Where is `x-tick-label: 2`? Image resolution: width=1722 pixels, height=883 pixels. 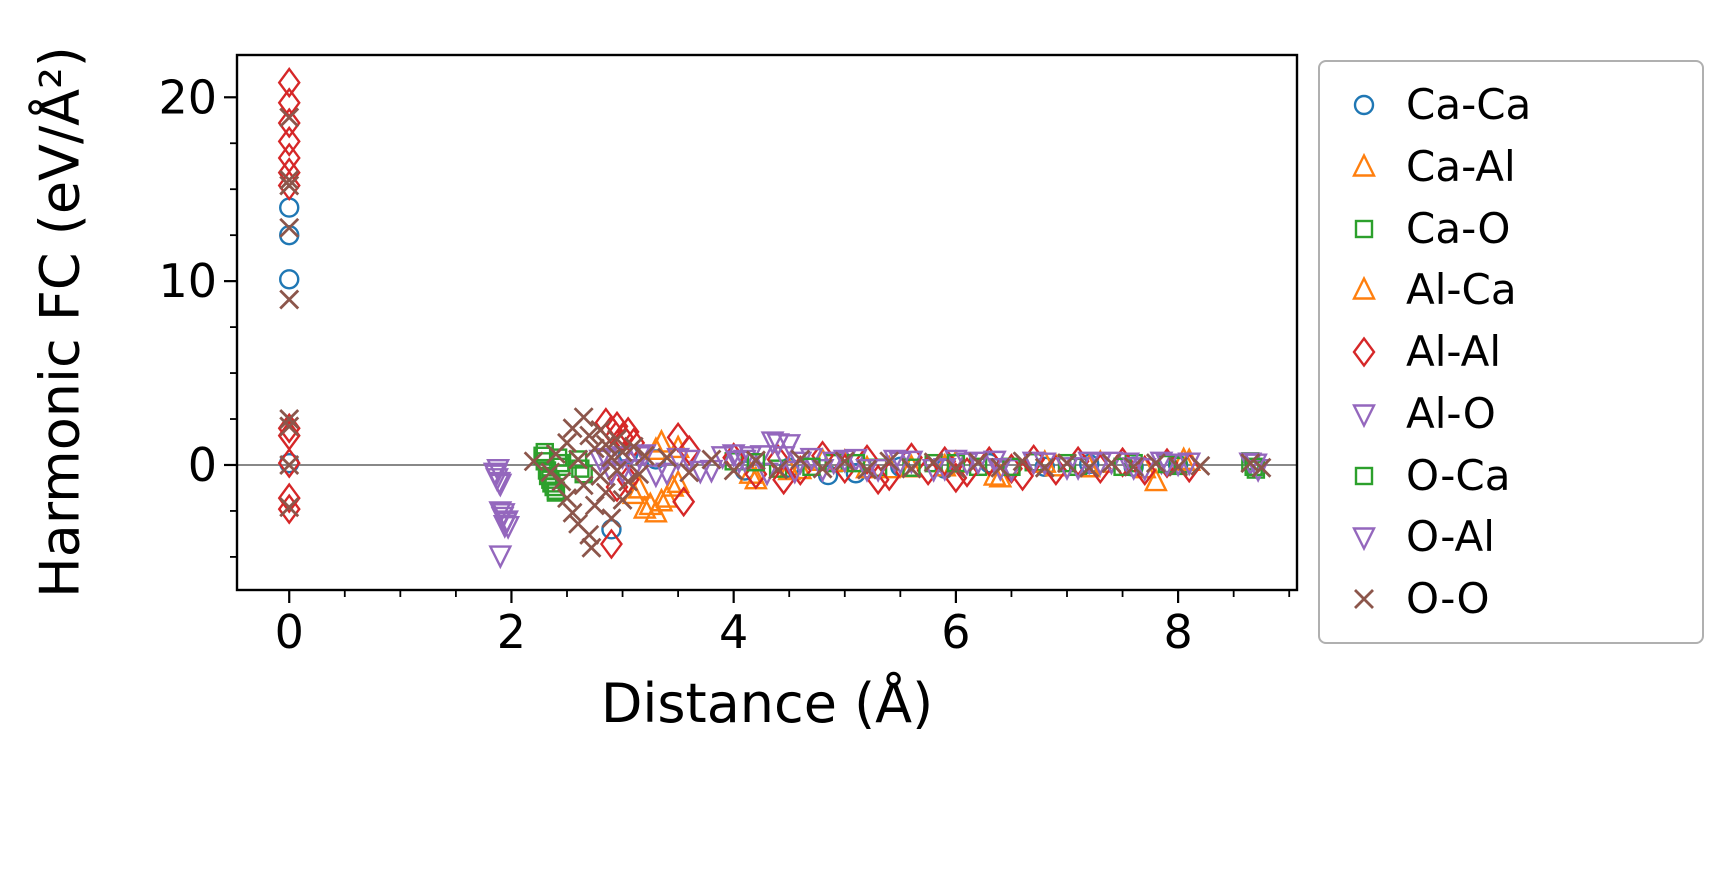
x-tick-label: 2 is located at coordinates (511, 632).